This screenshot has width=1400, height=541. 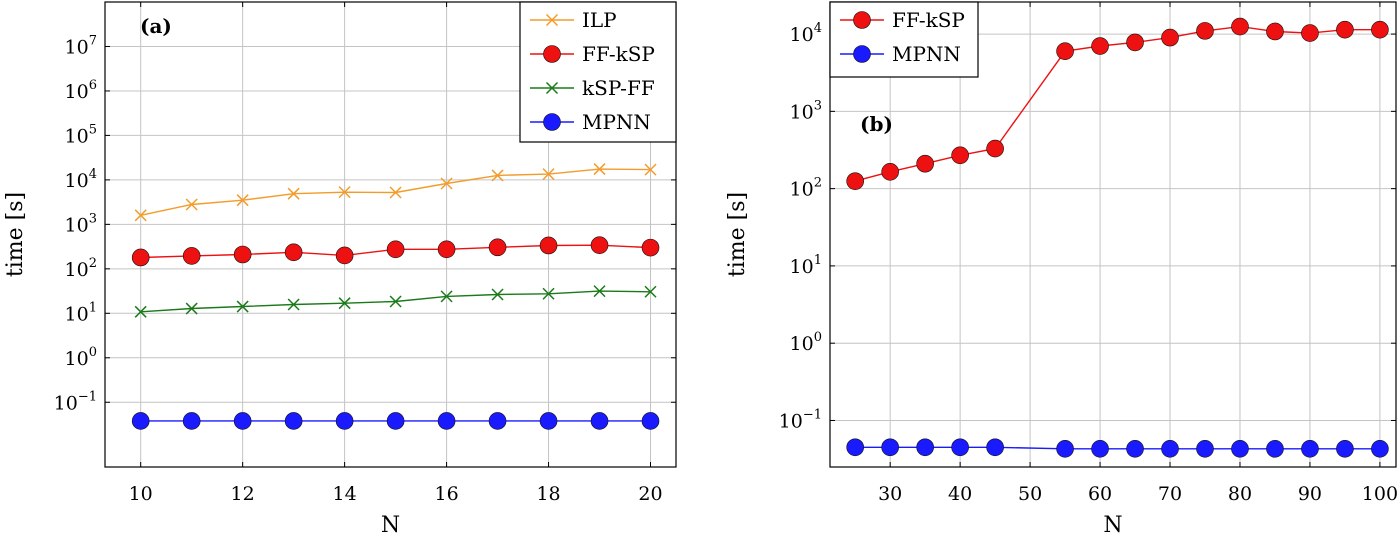 What do you see at coordinates (1030, 494) in the screenshot?
I see `x-tick-label: 50` at bounding box center [1030, 494].